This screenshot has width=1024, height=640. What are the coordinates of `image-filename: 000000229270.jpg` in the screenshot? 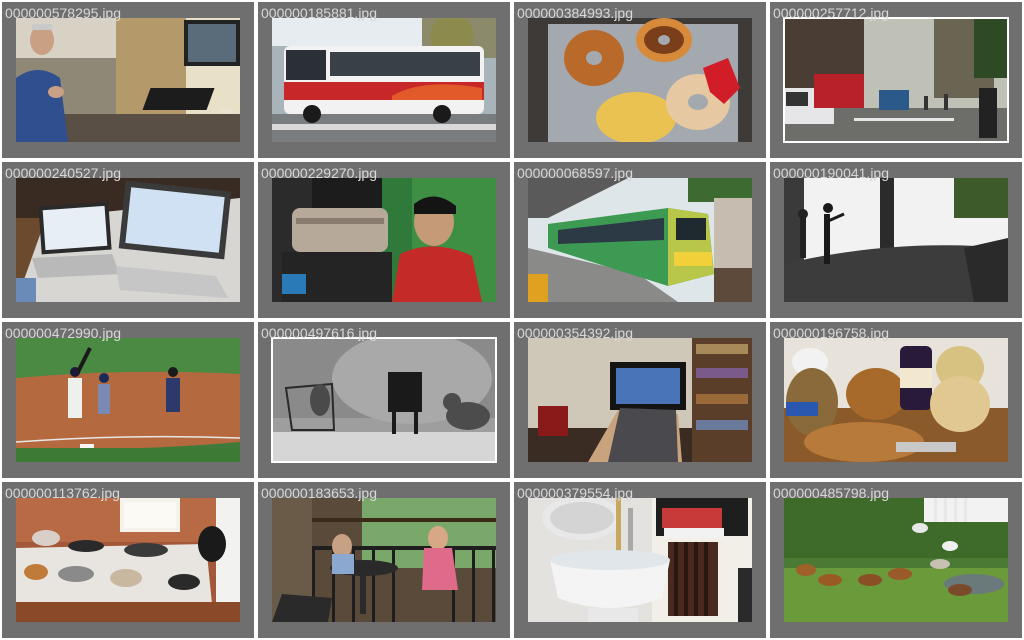 It's located at (319, 173).